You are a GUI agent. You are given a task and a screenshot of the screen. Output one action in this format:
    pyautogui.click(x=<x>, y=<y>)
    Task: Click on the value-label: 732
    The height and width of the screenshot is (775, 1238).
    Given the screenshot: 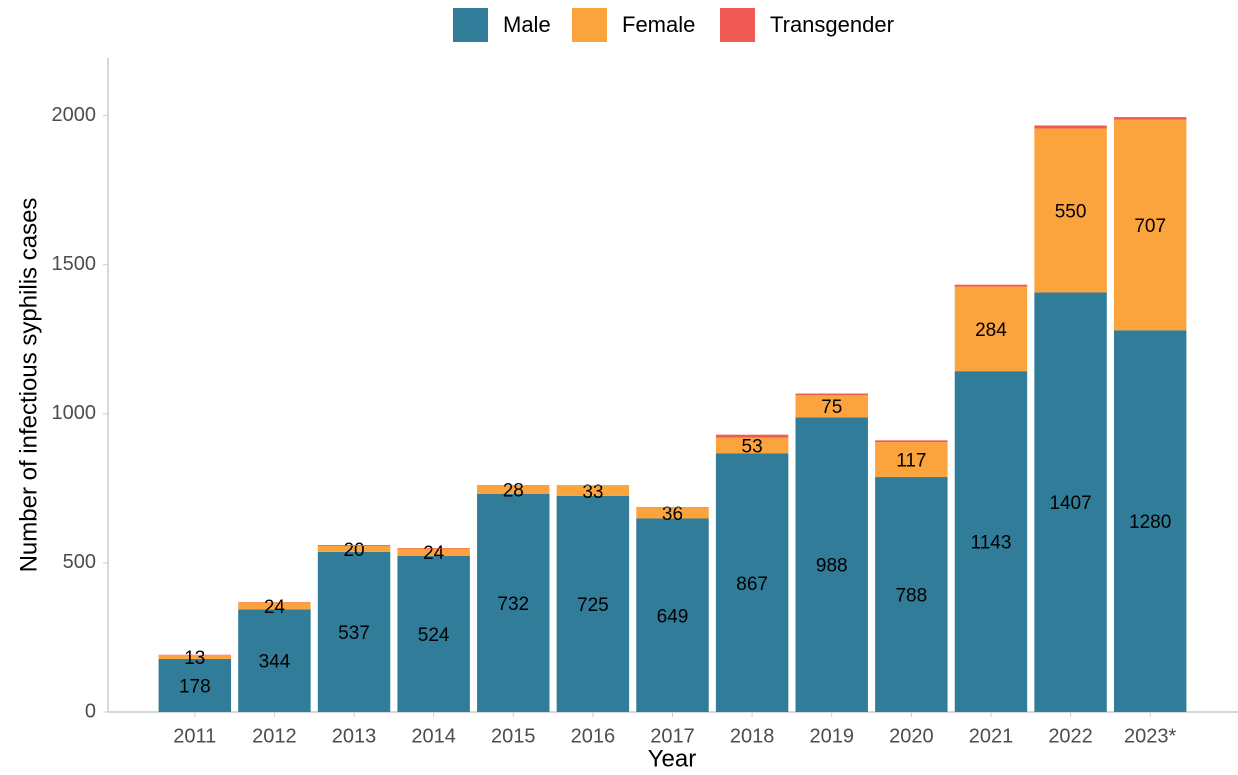 What is the action you would take?
    pyautogui.click(x=513, y=604)
    